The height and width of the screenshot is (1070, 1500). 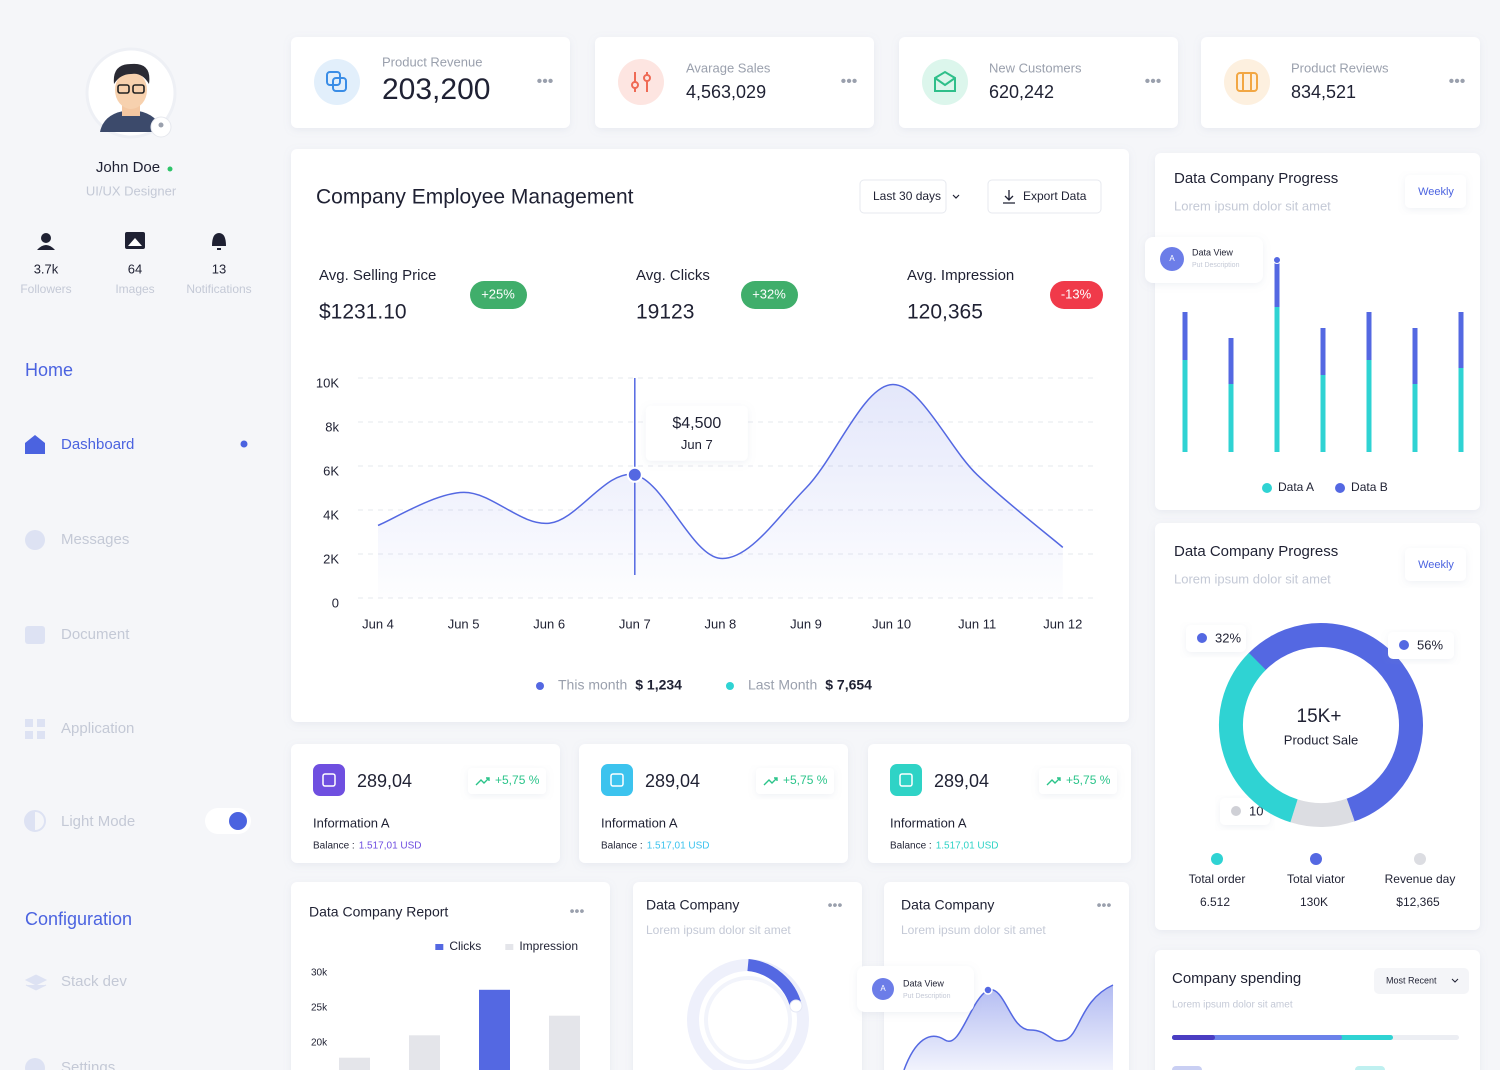 I want to click on stat-label: Product Reviews, so click(x=1340, y=67).